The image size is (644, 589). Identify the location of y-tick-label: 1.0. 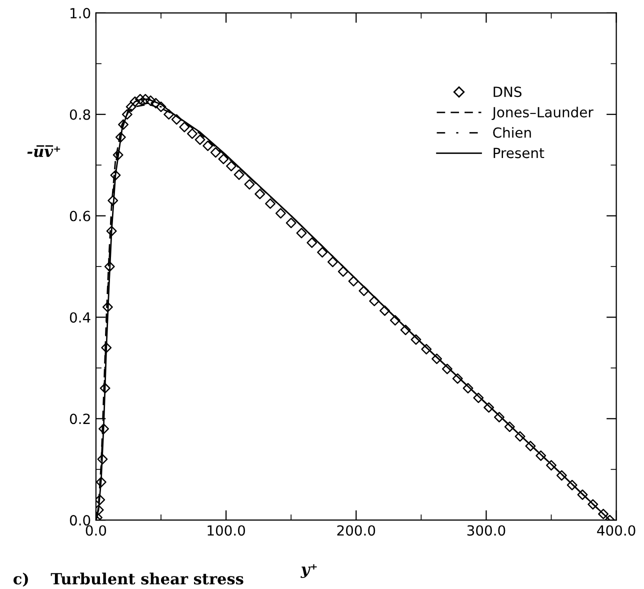
(80, 13).